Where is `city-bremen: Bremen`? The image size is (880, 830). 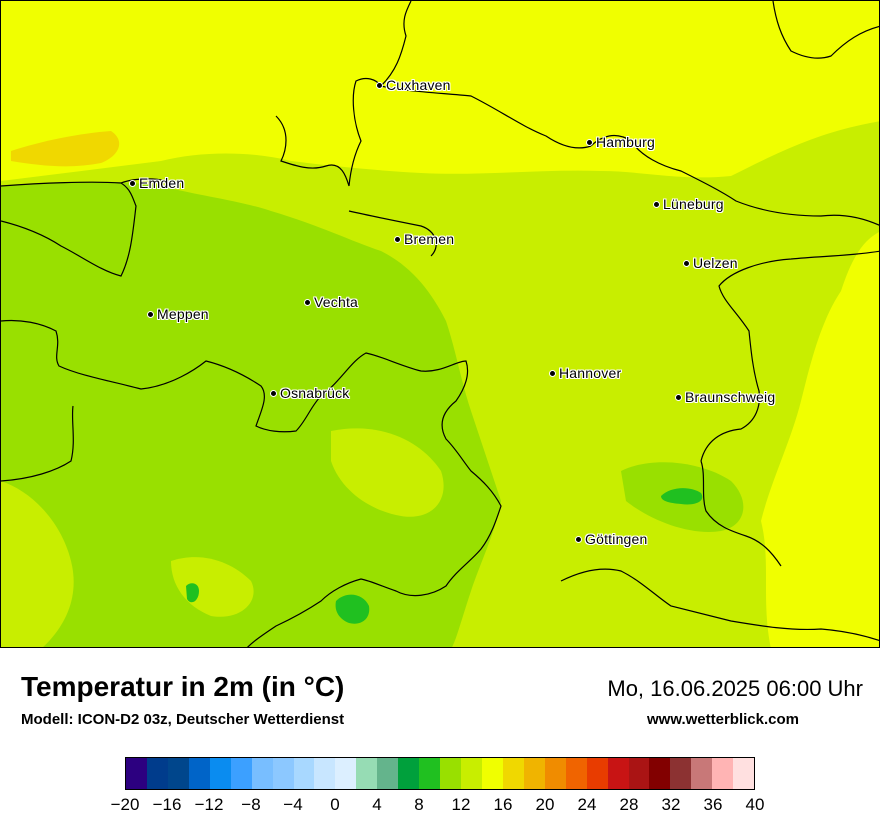
city-bremen: Bremen is located at coordinates (424, 239).